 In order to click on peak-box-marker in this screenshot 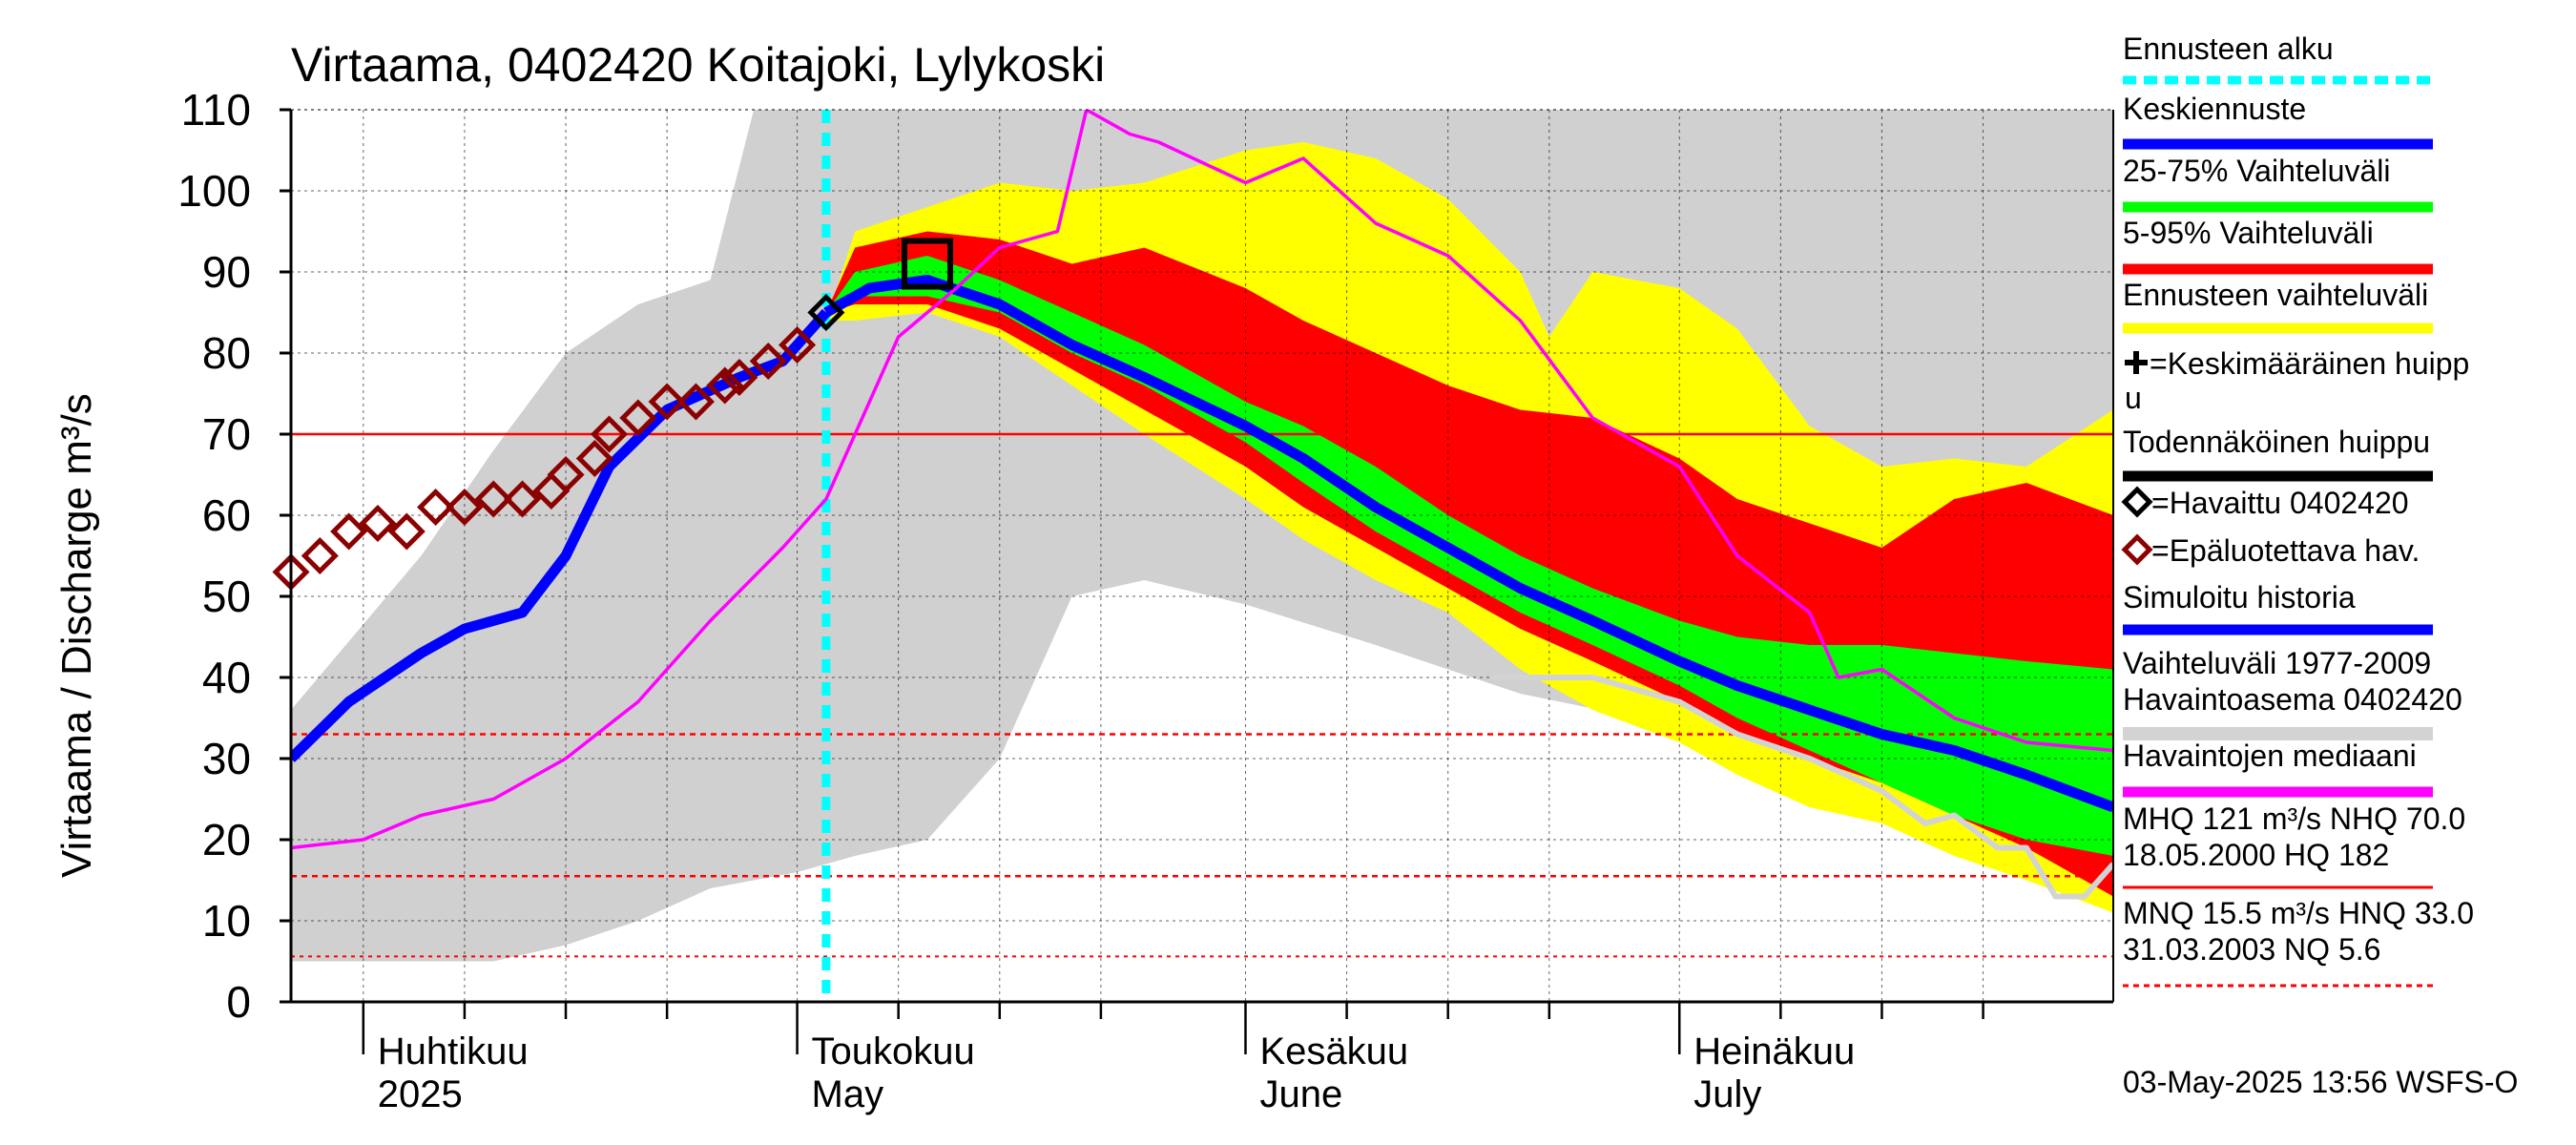, I will do `click(927, 264)`.